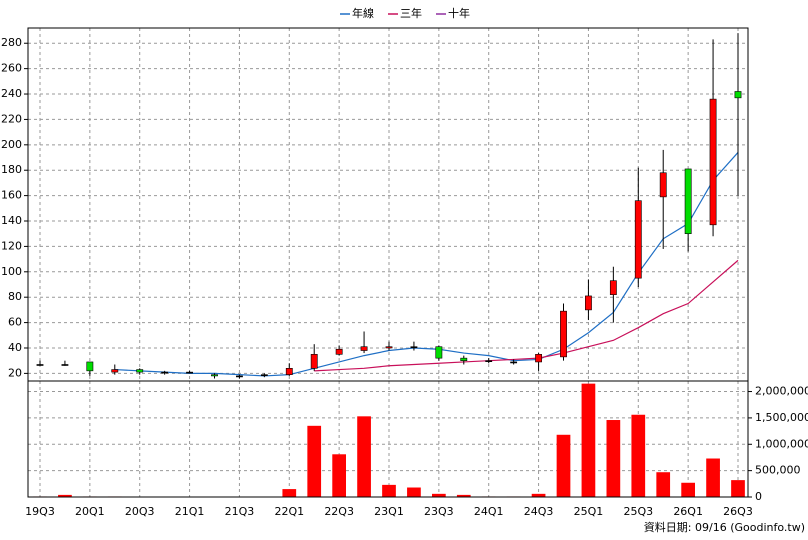 This screenshot has height=540, width=808. Describe the element at coordinates (15, 372) in the screenshot. I see `y-tick-label: 20` at that location.